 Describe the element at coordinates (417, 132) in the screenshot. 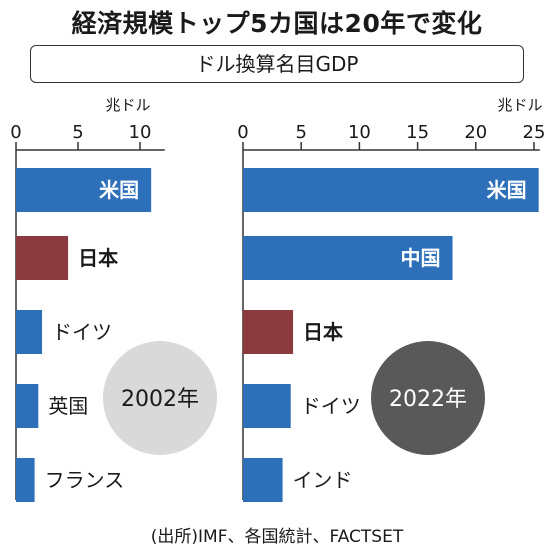

I see `x-tick-label: 15` at that location.